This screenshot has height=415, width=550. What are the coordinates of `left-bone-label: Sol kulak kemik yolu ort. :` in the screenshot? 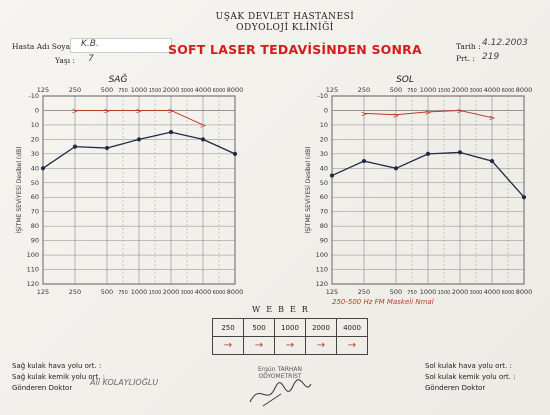 It's located at (470, 377).